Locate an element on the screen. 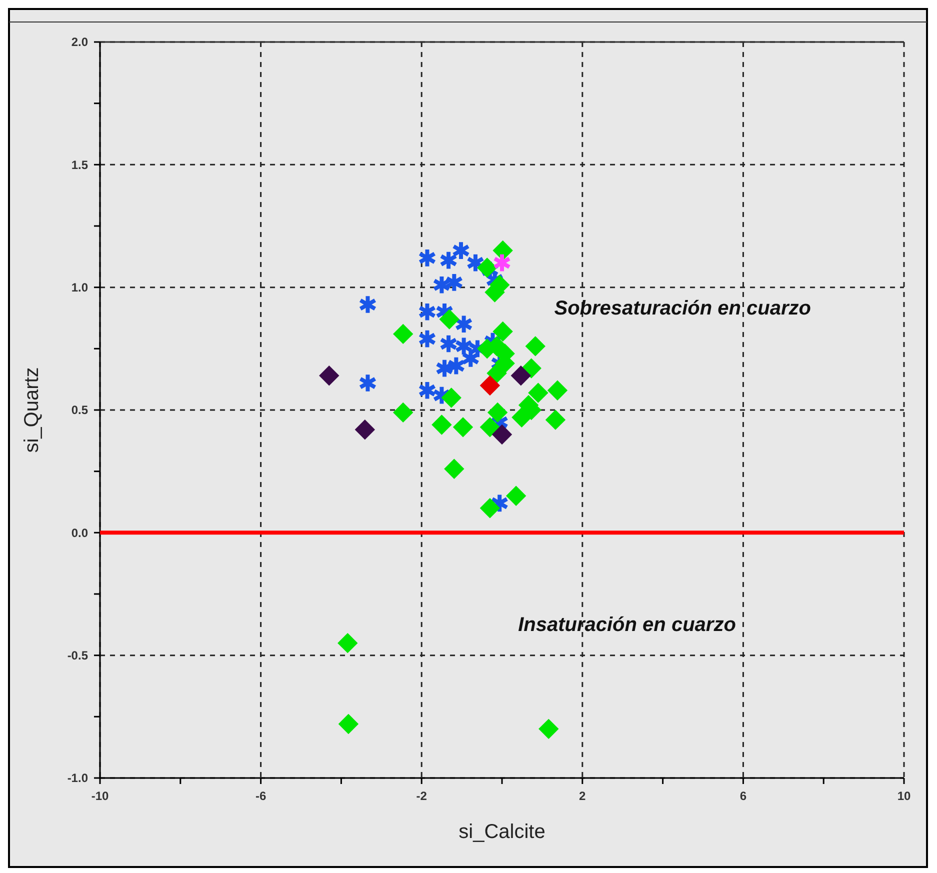 The width and height of the screenshot is (937, 873). x-tick-label: 10 is located at coordinates (904, 796).